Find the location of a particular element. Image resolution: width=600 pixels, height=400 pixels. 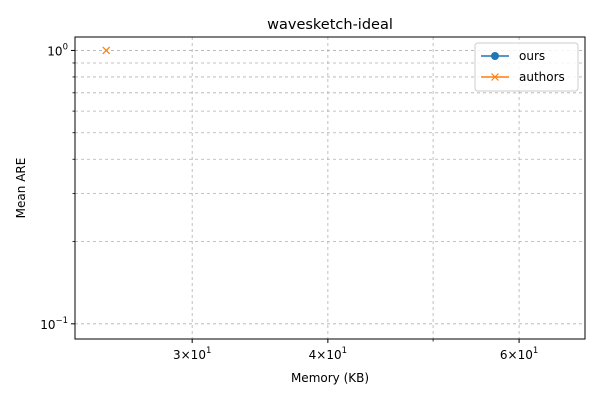

x-tick-label: 6×10¹ is located at coordinates (519, 354).